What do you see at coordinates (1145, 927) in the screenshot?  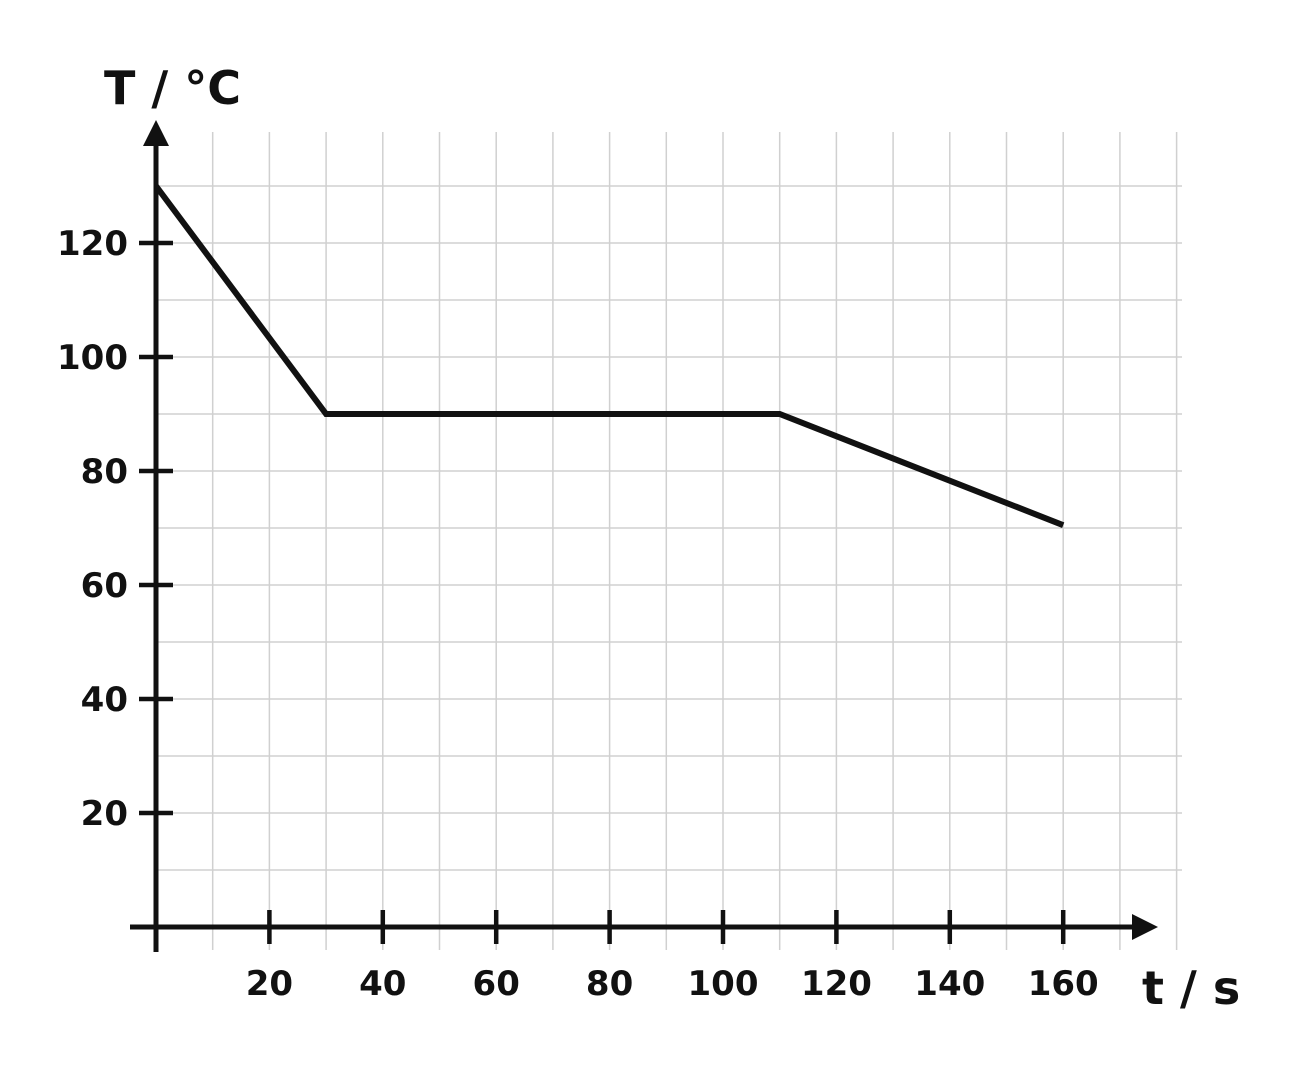 I see `x-axis-arrow-icon` at bounding box center [1145, 927].